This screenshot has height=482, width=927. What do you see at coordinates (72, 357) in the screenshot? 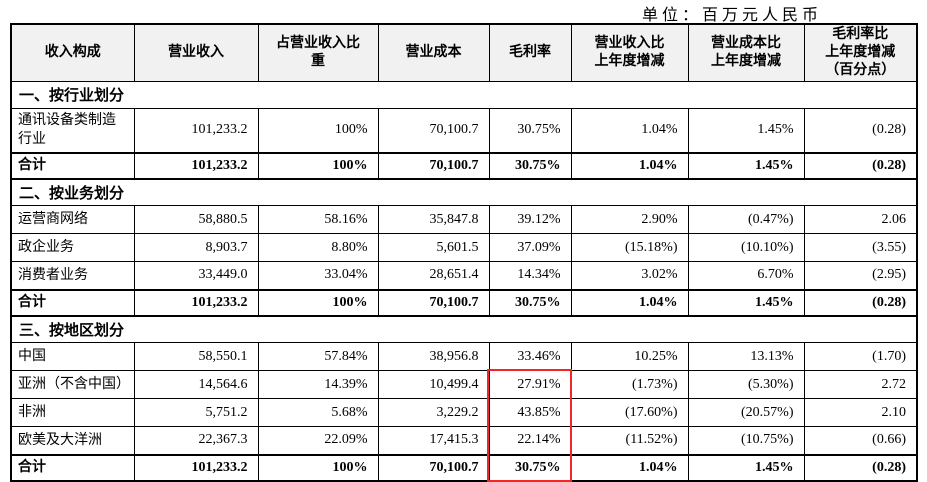
I see `row-label: 中国` at bounding box center [72, 357].